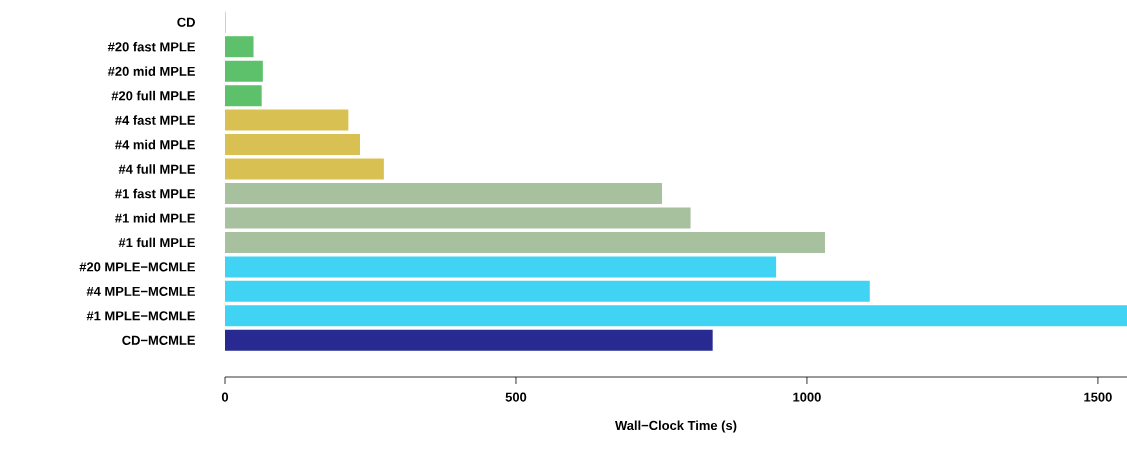 The width and height of the screenshot is (1127, 449). I want to click on x-tick-label: 1000, so click(807, 397).